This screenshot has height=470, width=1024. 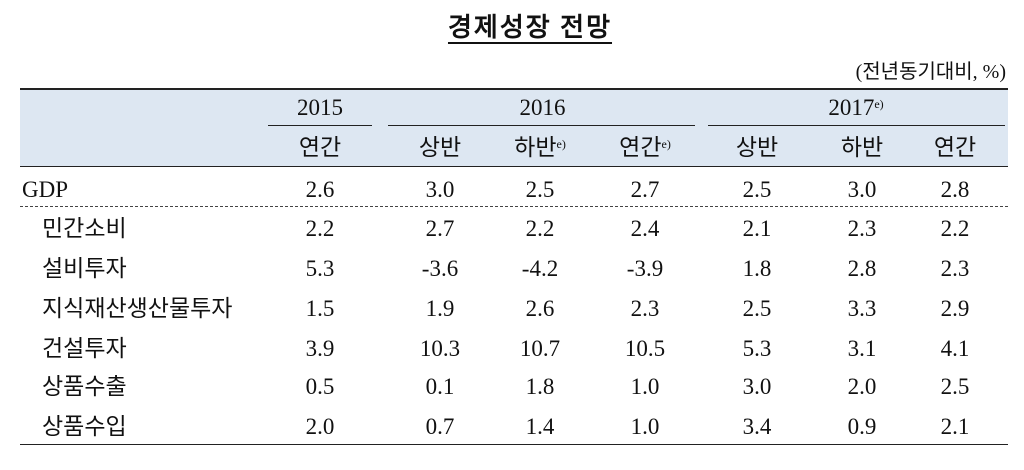 I want to click on period-header: 하반, so click(x=862, y=148).